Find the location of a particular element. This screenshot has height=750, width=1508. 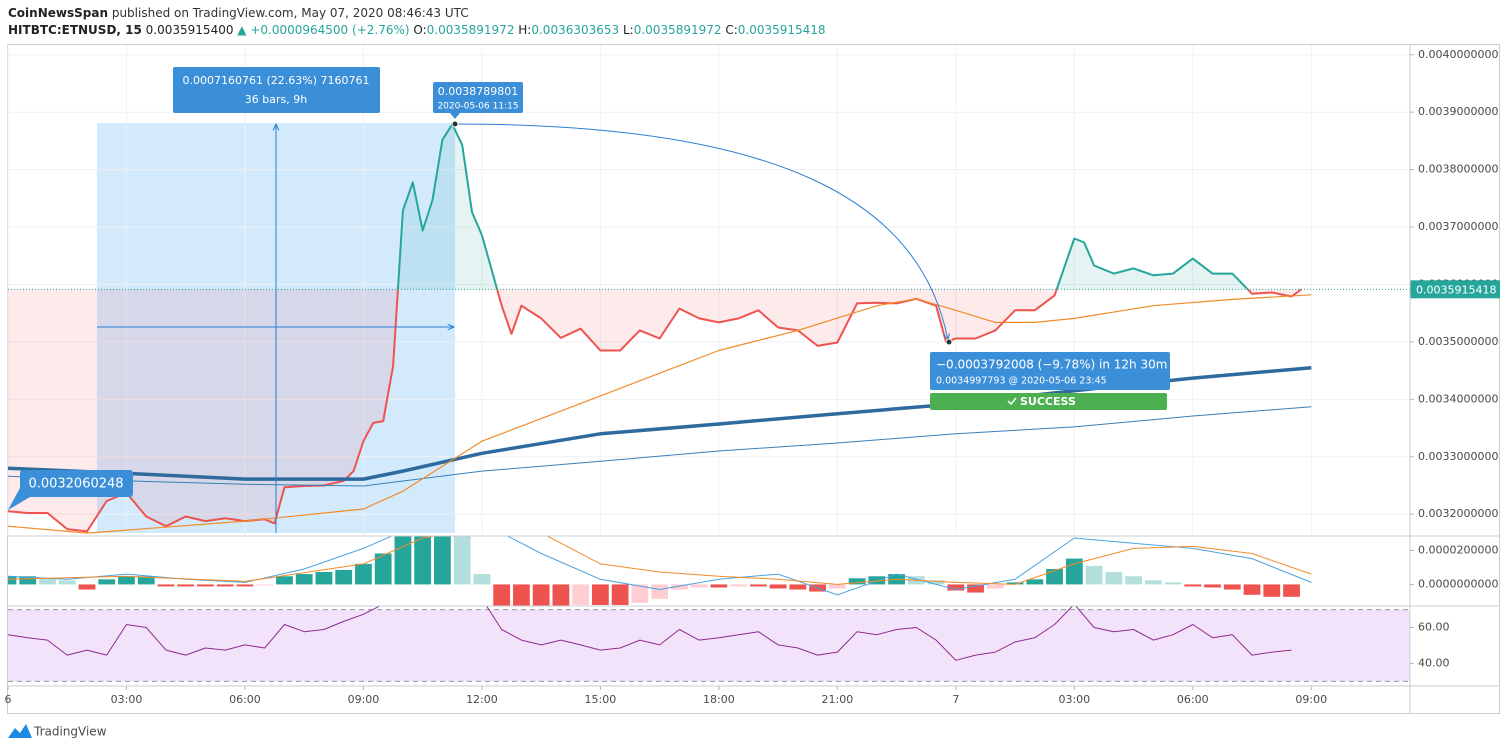

high-pointer is located at coordinates (455, 116).